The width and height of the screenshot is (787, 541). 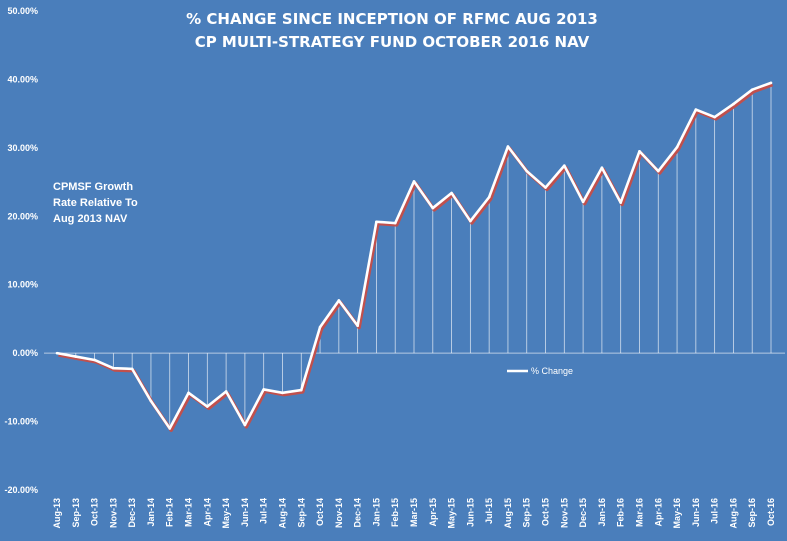 I want to click on y-tick-label: 30.00%, so click(x=22, y=148).